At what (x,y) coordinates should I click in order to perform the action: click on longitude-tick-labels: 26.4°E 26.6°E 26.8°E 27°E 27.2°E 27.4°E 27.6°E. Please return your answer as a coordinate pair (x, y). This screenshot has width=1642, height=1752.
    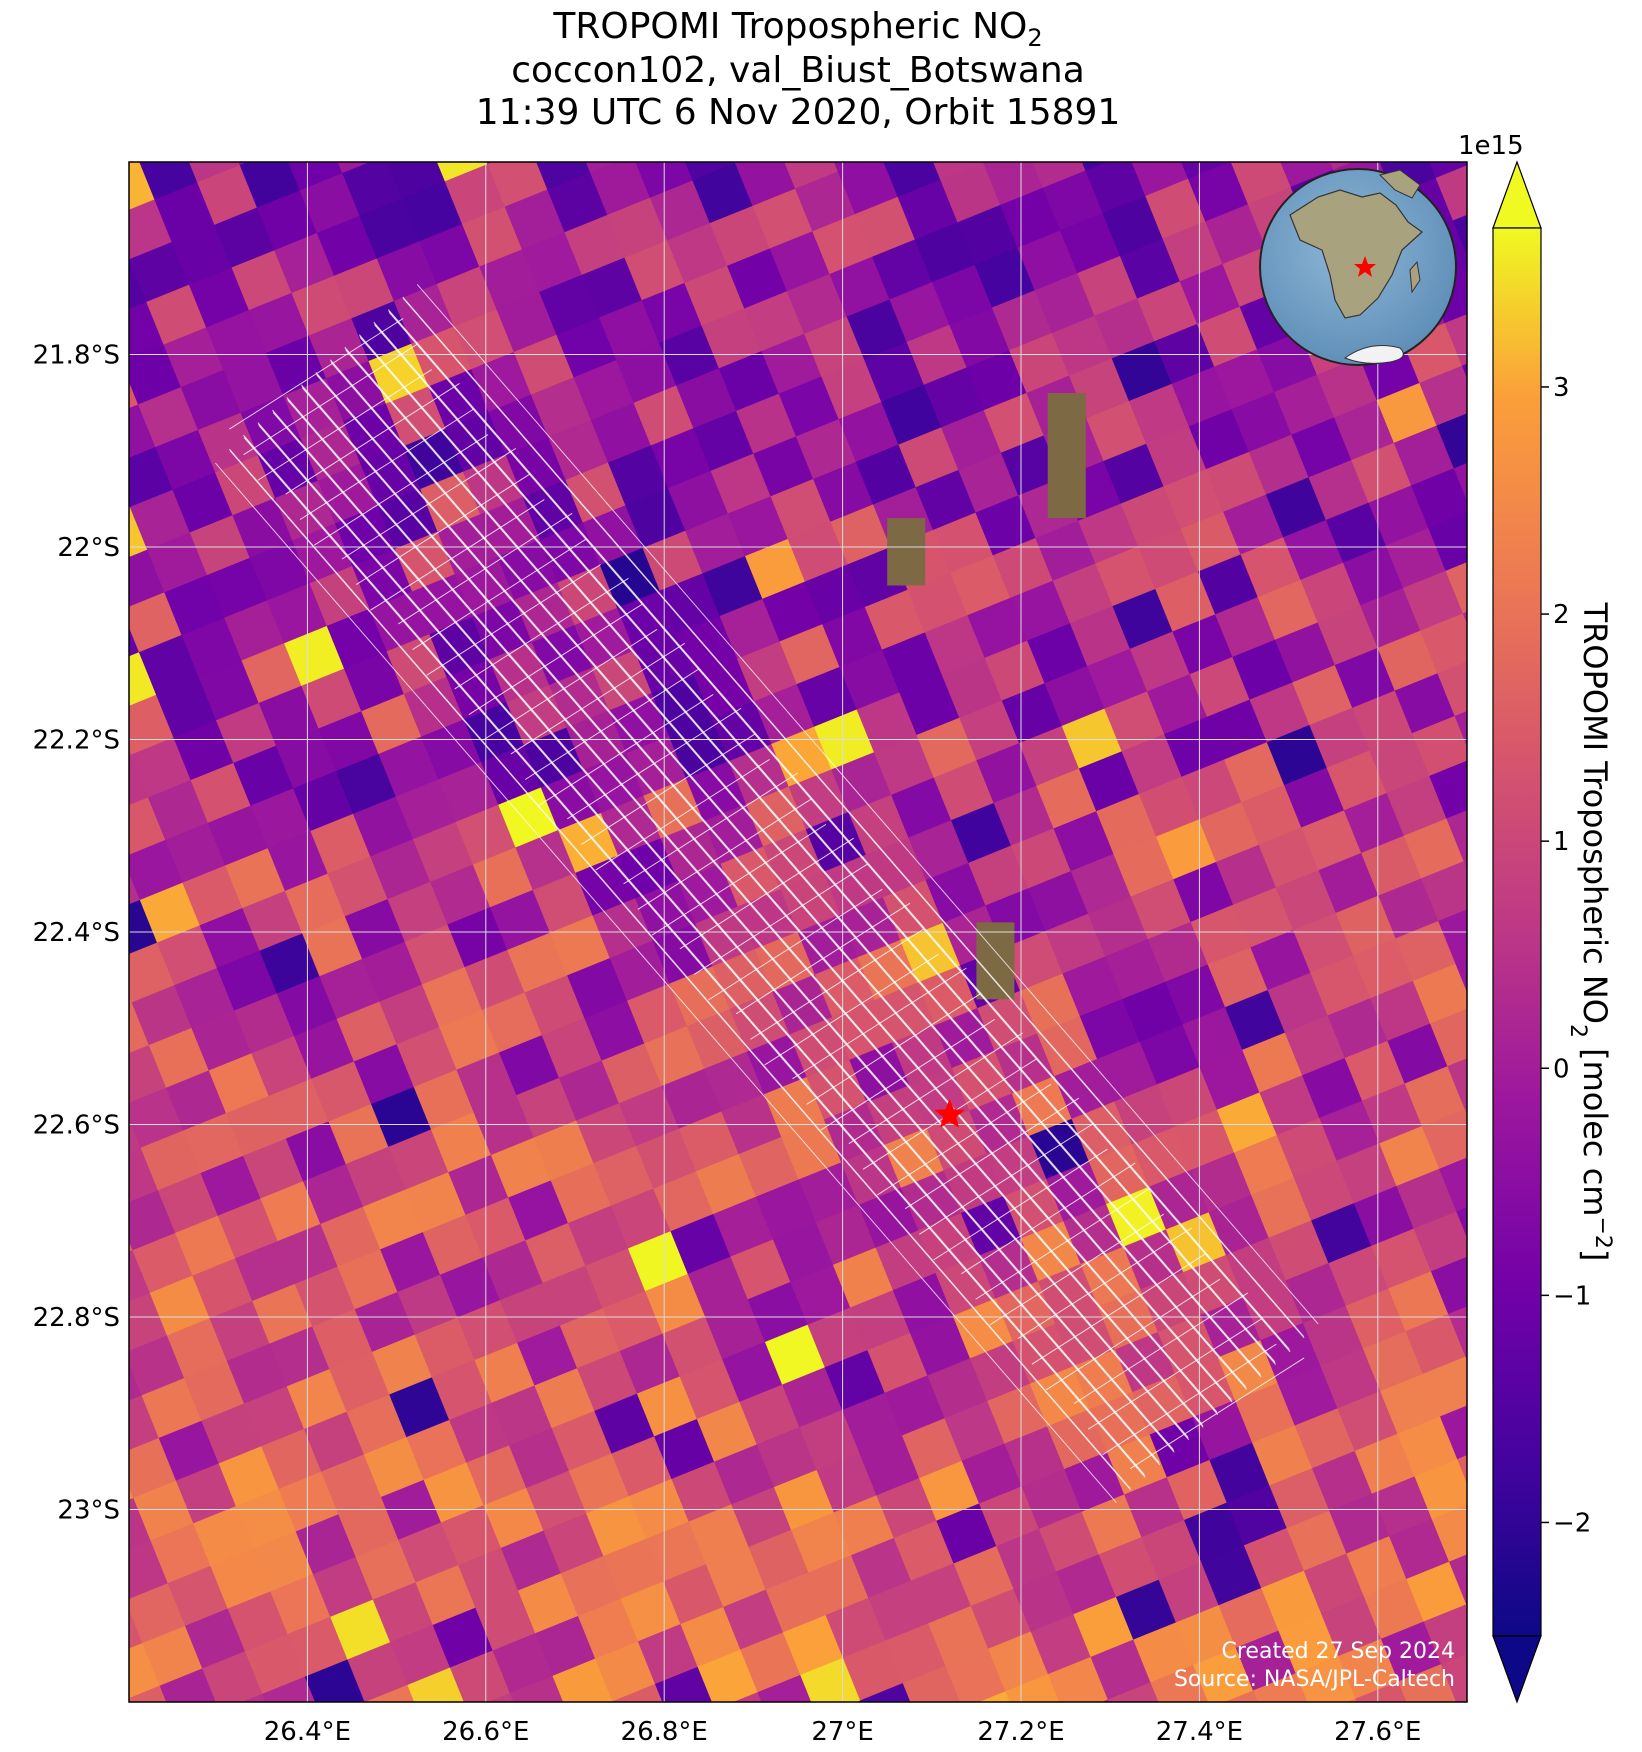
    Looking at the image, I should click on (843, 1732).